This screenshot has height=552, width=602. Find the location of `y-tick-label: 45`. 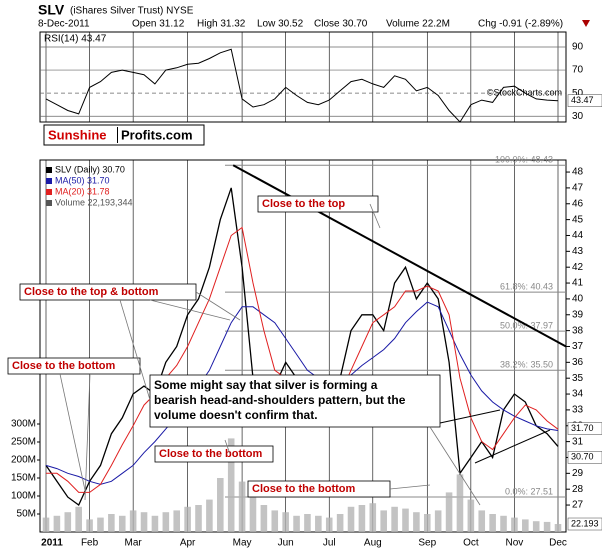

y-tick-label: 45 is located at coordinates (578, 219).